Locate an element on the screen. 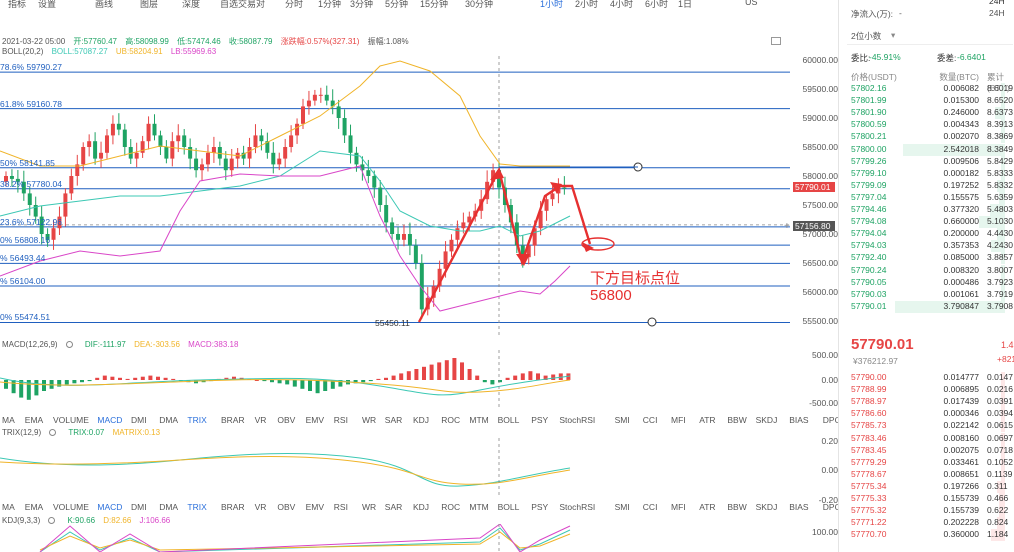  bid-row: 57788.99 0.006895 0.0216 is located at coordinates (926, 390).